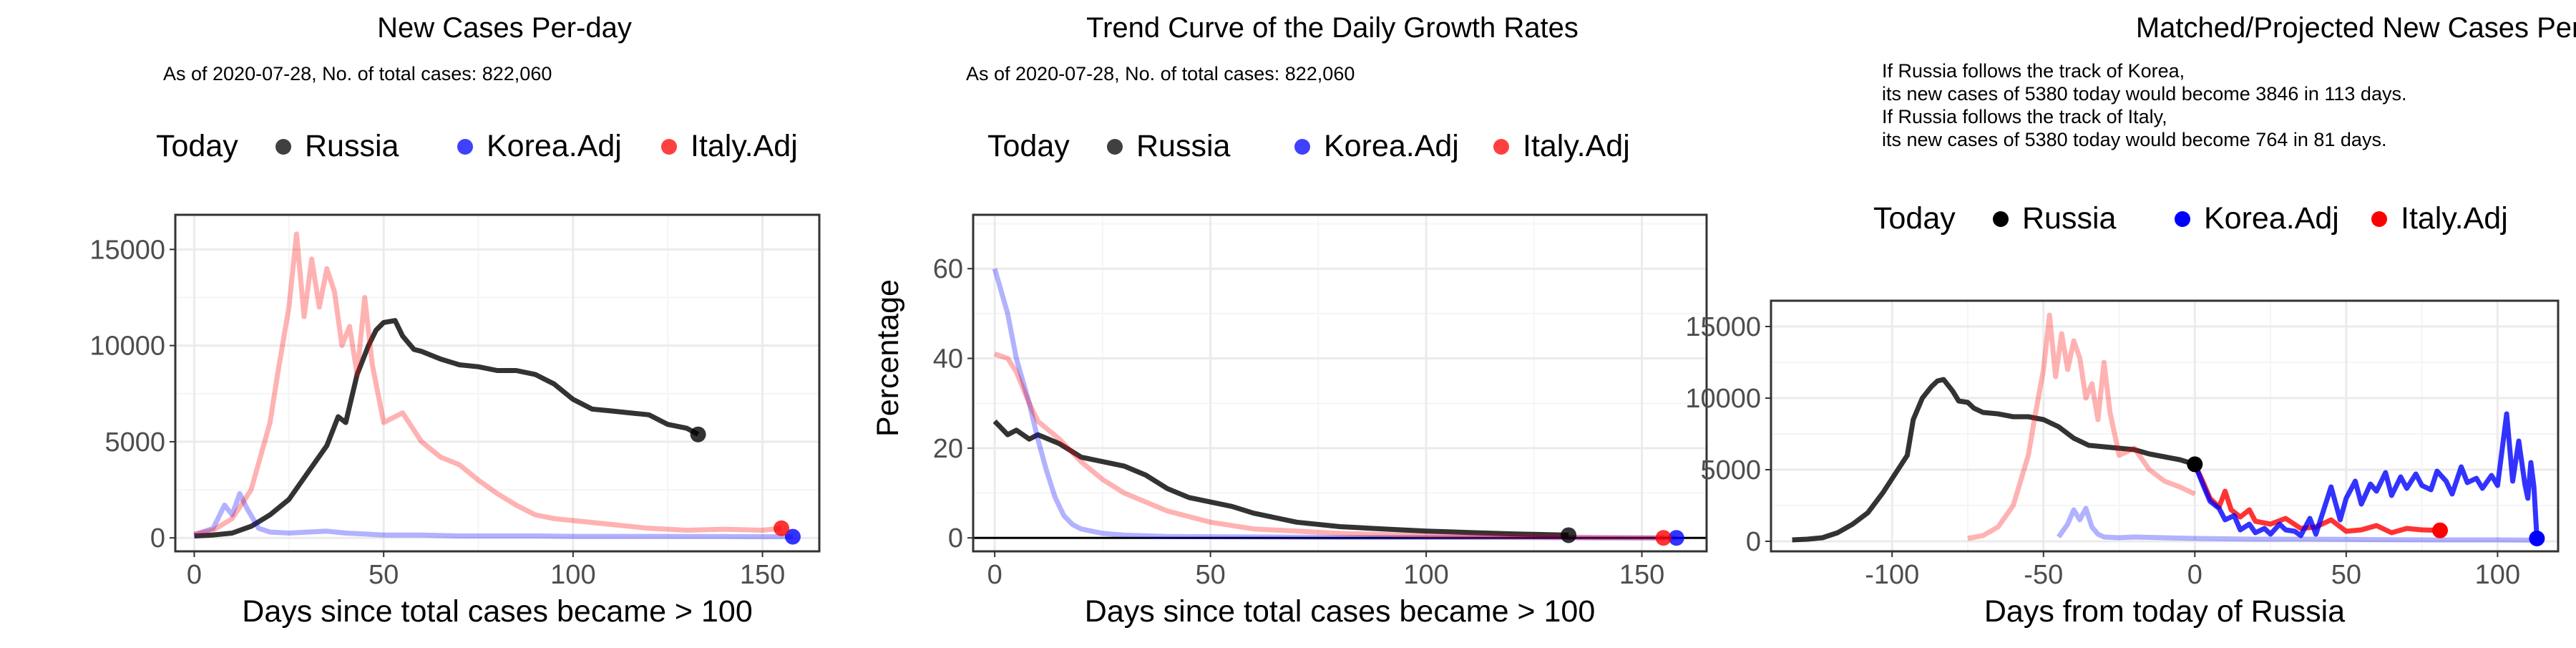  What do you see at coordinates (2356, 28) in the screenshot?
I see `chart-title: Matched/Projected New Cases Per-day` at bounding box center [2356, 28].